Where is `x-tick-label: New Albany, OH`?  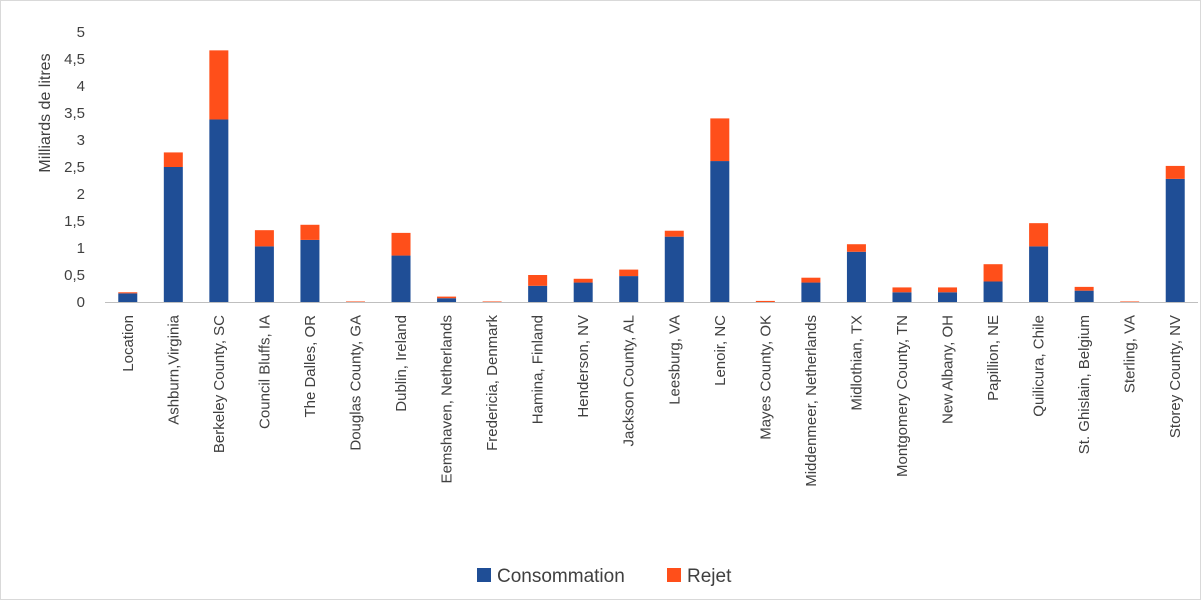
x-tick-label: New Albany, OH is located at coordinates (948, 369).